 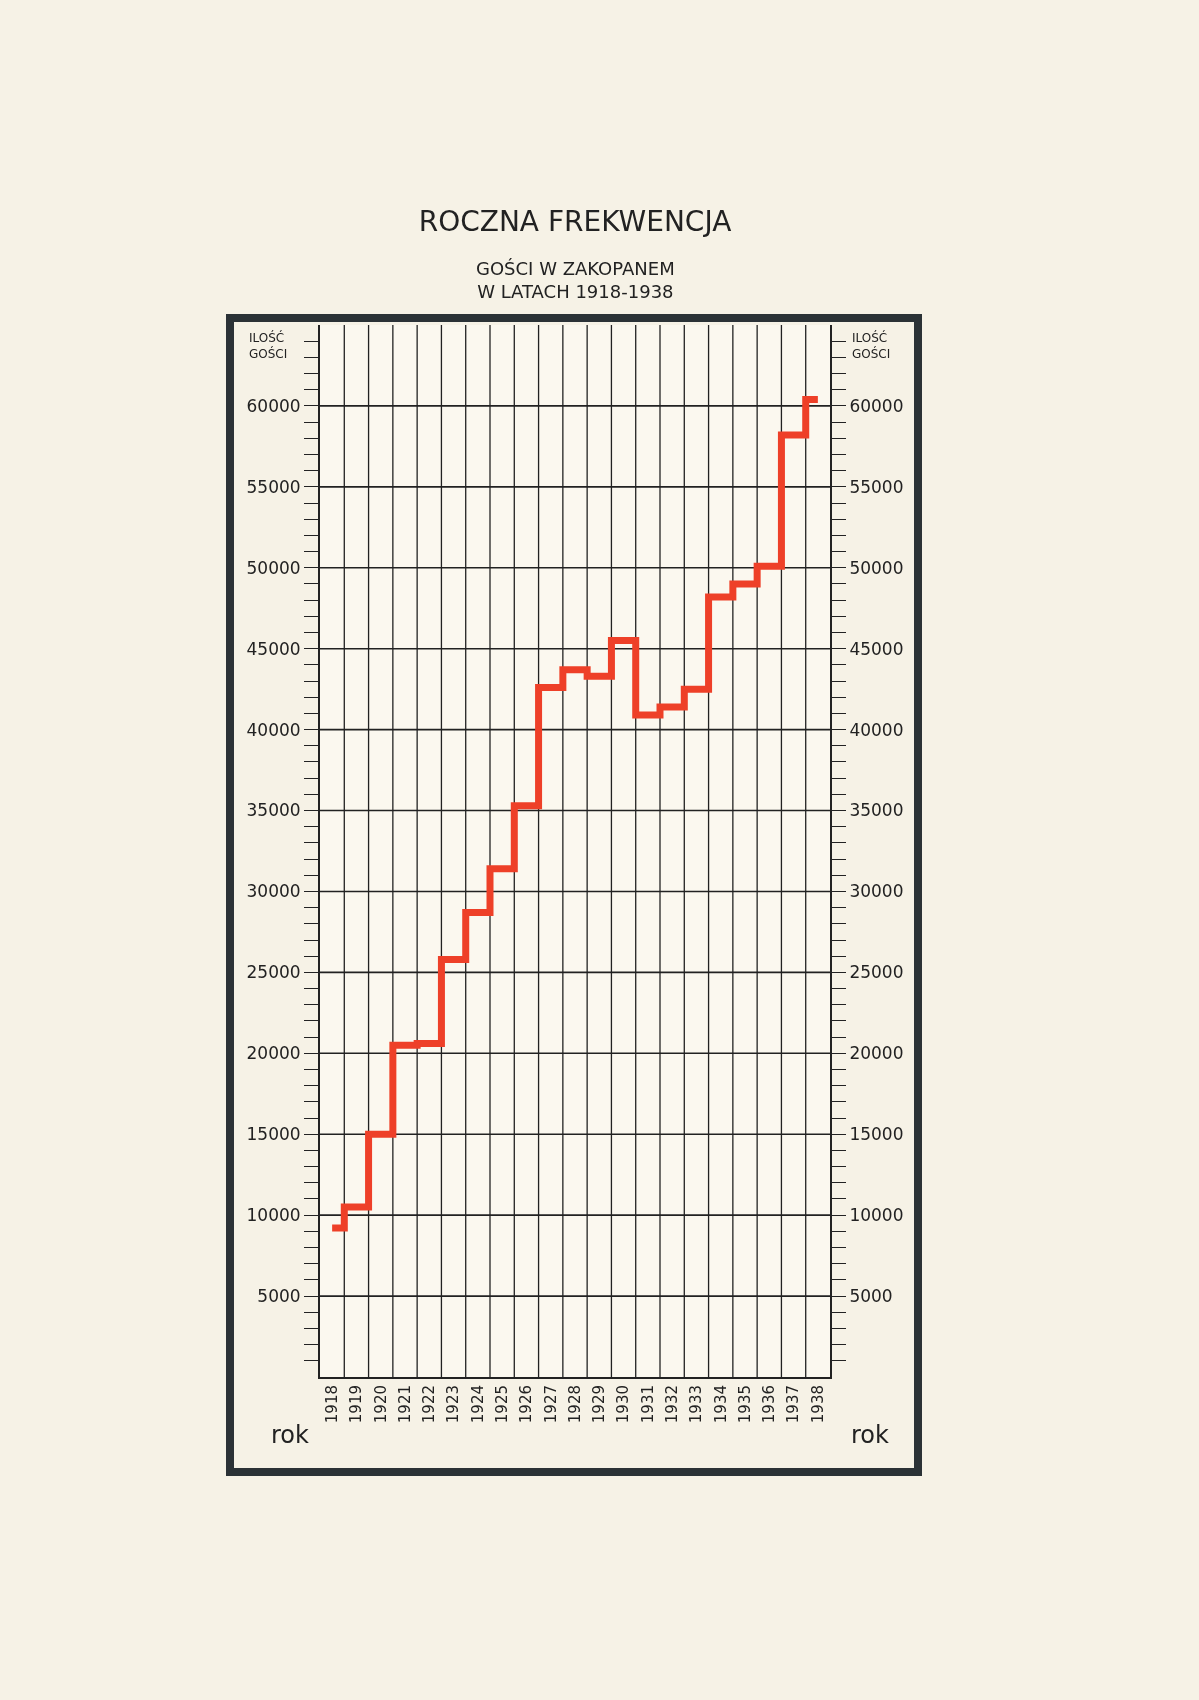 I want to click on y-axis-title: ILOŚĆ GOŚCI, so click(x=268, y=345).